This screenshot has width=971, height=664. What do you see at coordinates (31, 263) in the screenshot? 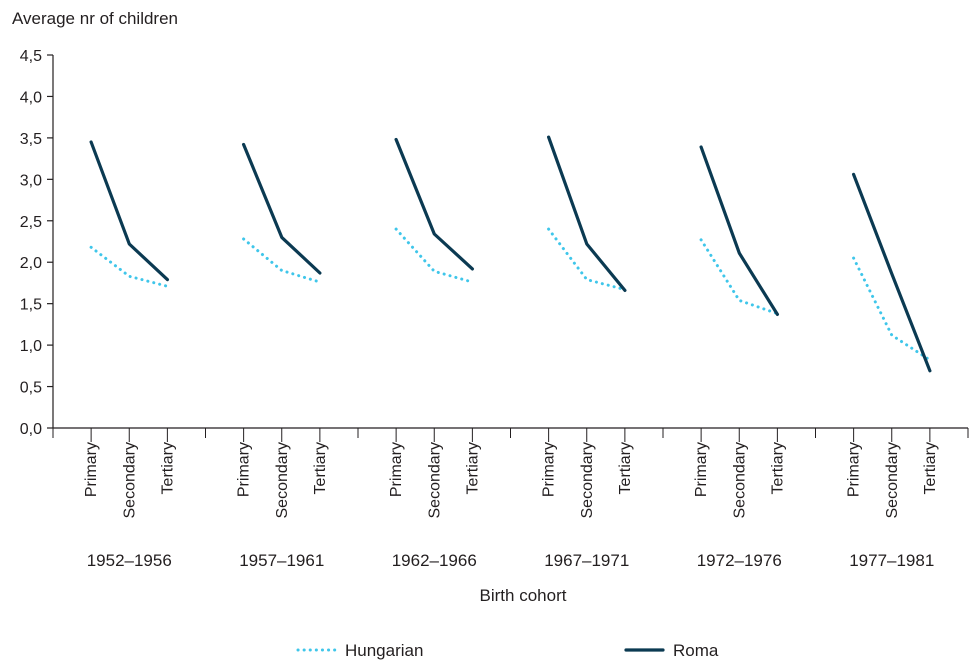
I see `y-tick-label: 2,0` at bounding box center [31, 263].